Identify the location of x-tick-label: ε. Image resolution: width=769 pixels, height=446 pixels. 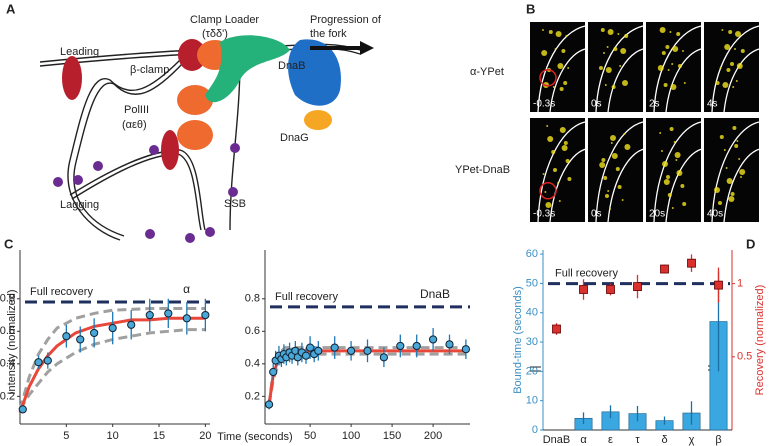
(610, 440).